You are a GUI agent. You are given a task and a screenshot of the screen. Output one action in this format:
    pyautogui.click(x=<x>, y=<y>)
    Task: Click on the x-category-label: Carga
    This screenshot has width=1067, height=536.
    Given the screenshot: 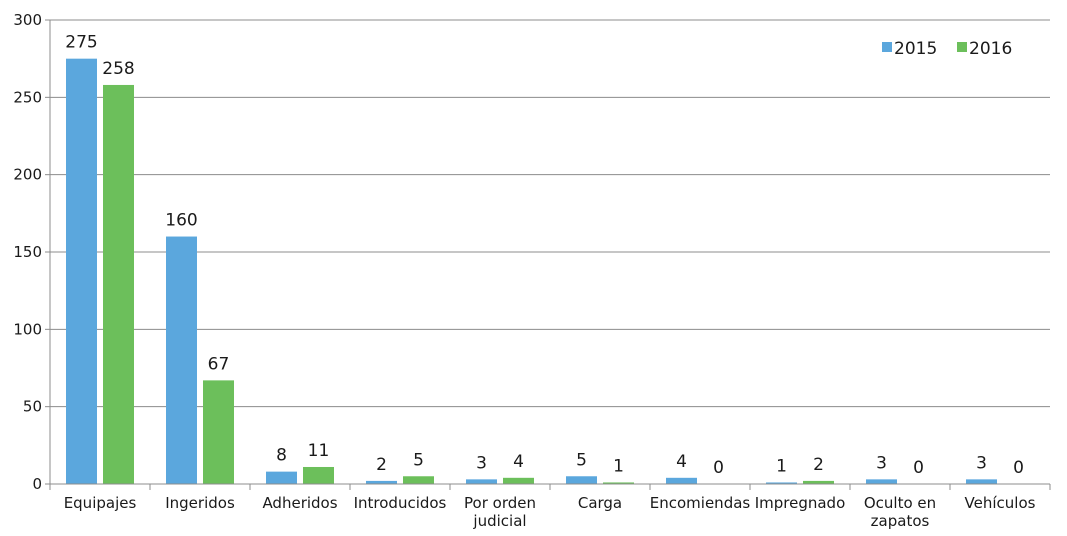 What is the action you would take?
    pyautogui.click(x=600, y=503)
    